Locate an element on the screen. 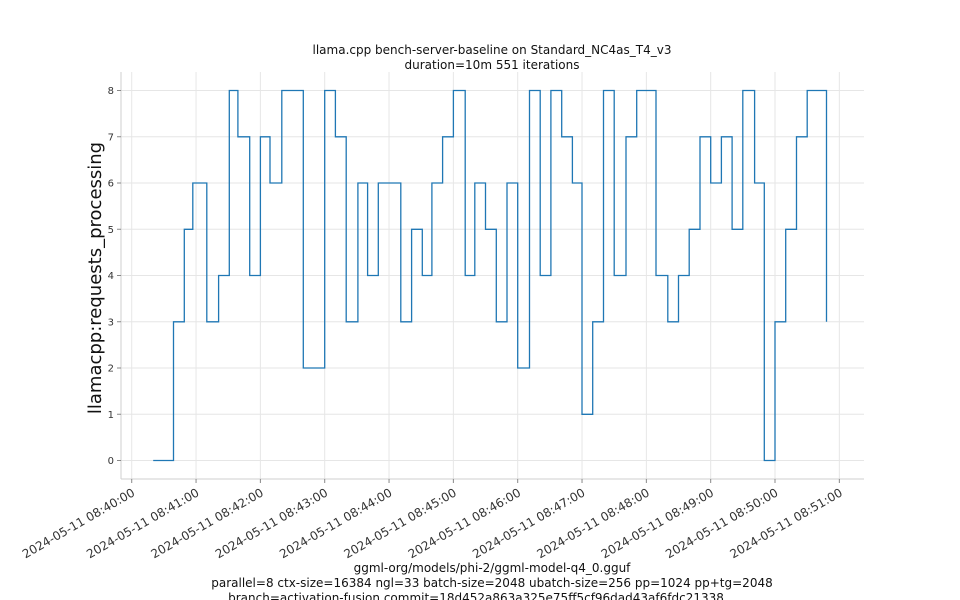 The width and height of the screenshot is (960, 600). y-tick-label: 1 is located at coordinates (111, 415).